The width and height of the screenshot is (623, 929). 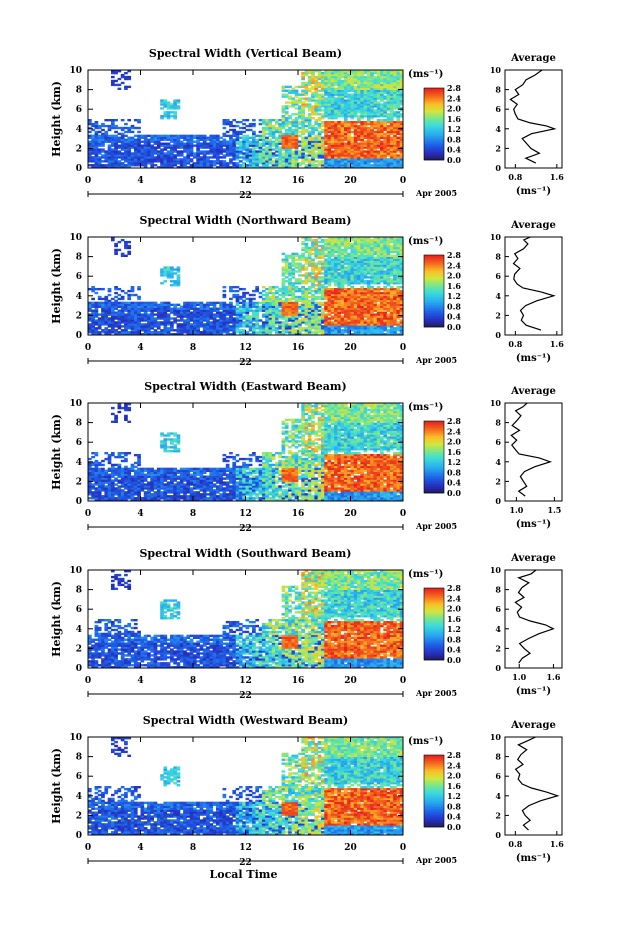 I want to click on colorbar-tick-label: 2.8, so click(x=454, y=88).